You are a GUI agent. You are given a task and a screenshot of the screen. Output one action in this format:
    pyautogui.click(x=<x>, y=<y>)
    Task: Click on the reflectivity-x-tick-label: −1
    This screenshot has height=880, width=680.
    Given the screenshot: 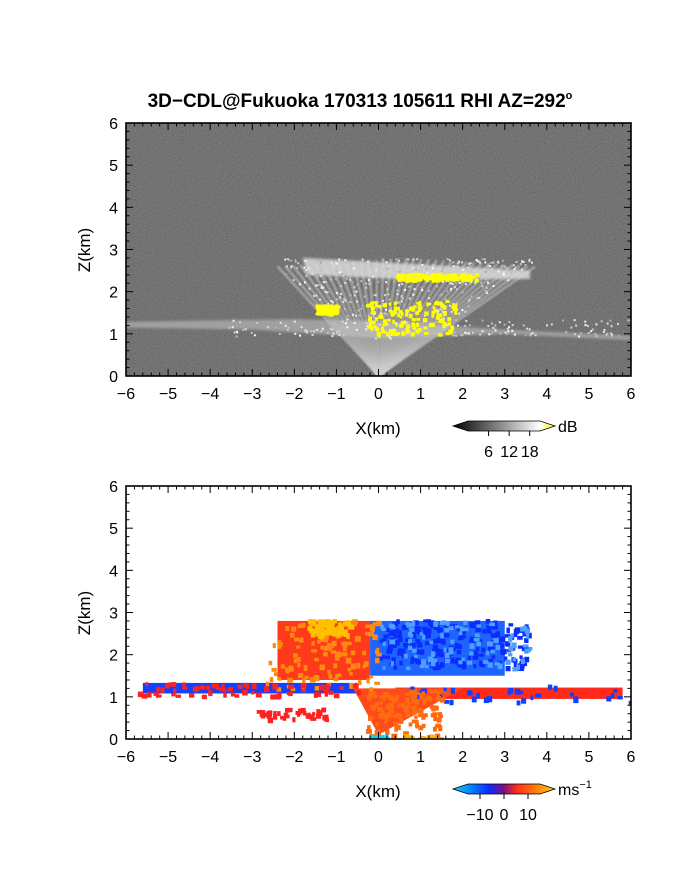 What is the action you would take?
    pyautogui.click(x=336, y=394)
    